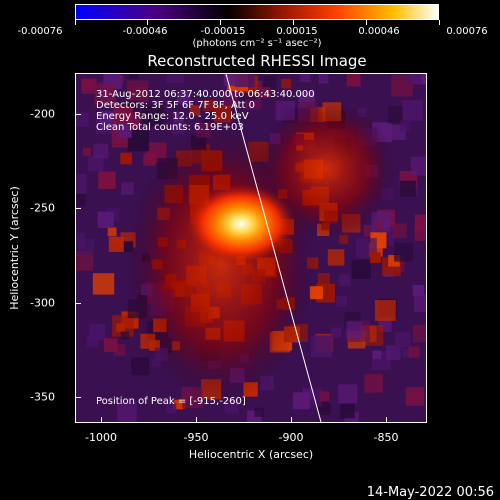  I want to click on x-axis-title: Heliocentric X (arcsec), so click(251, 454).